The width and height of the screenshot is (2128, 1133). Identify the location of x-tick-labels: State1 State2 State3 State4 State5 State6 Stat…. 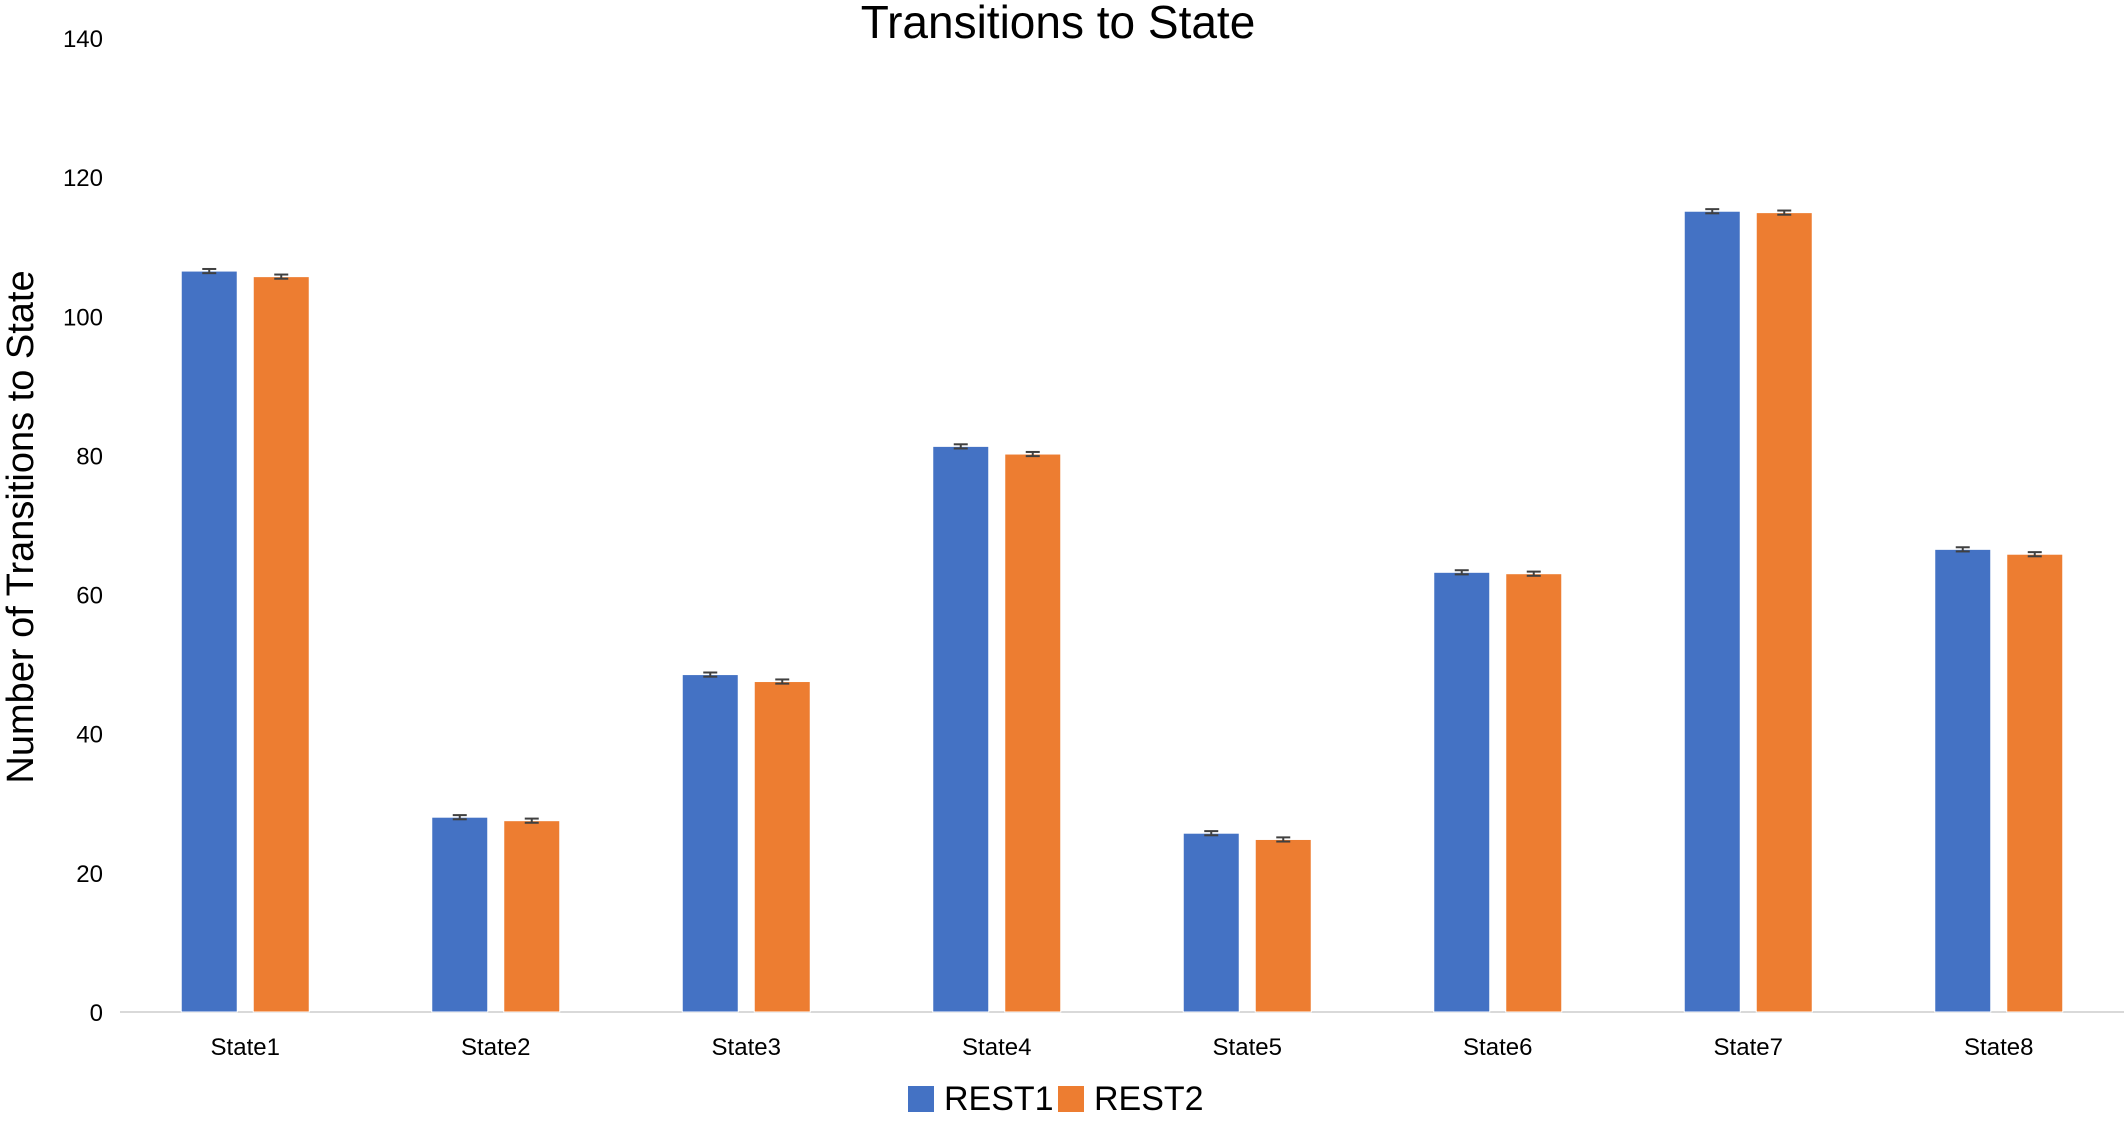
(1122, 1047).